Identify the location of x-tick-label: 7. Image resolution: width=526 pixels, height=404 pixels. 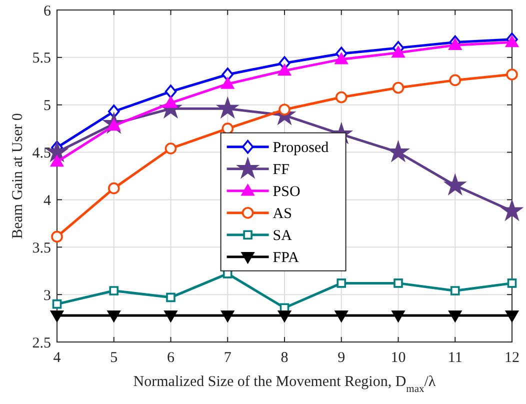
(228, 358).